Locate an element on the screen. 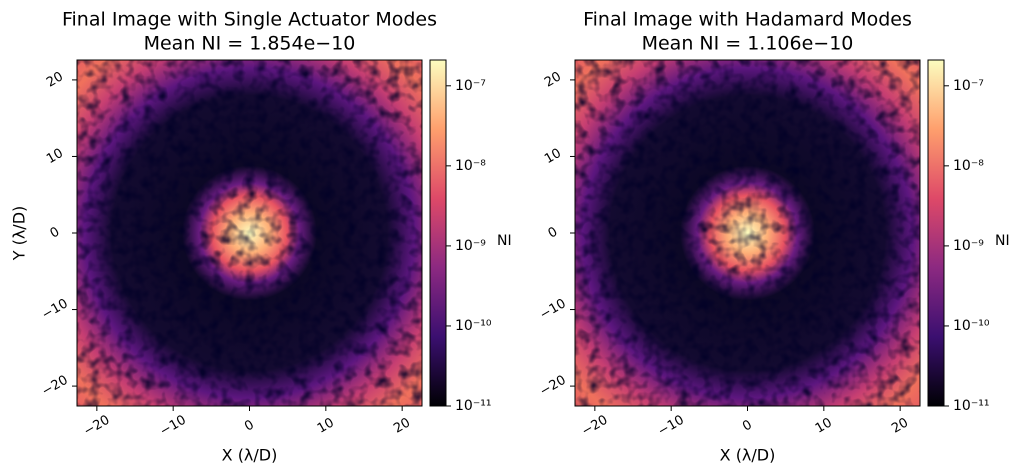  chart-subtitle: Mean NI = 1.854e−10 is located at coordinates (250, 44).